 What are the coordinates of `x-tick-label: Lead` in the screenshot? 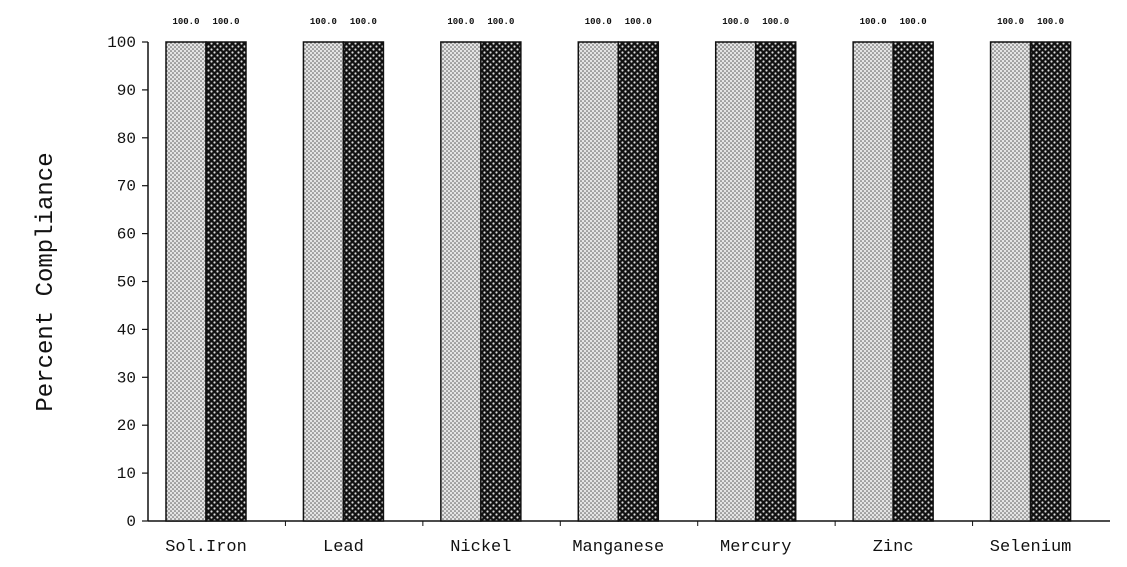 It's located at (343, 547).